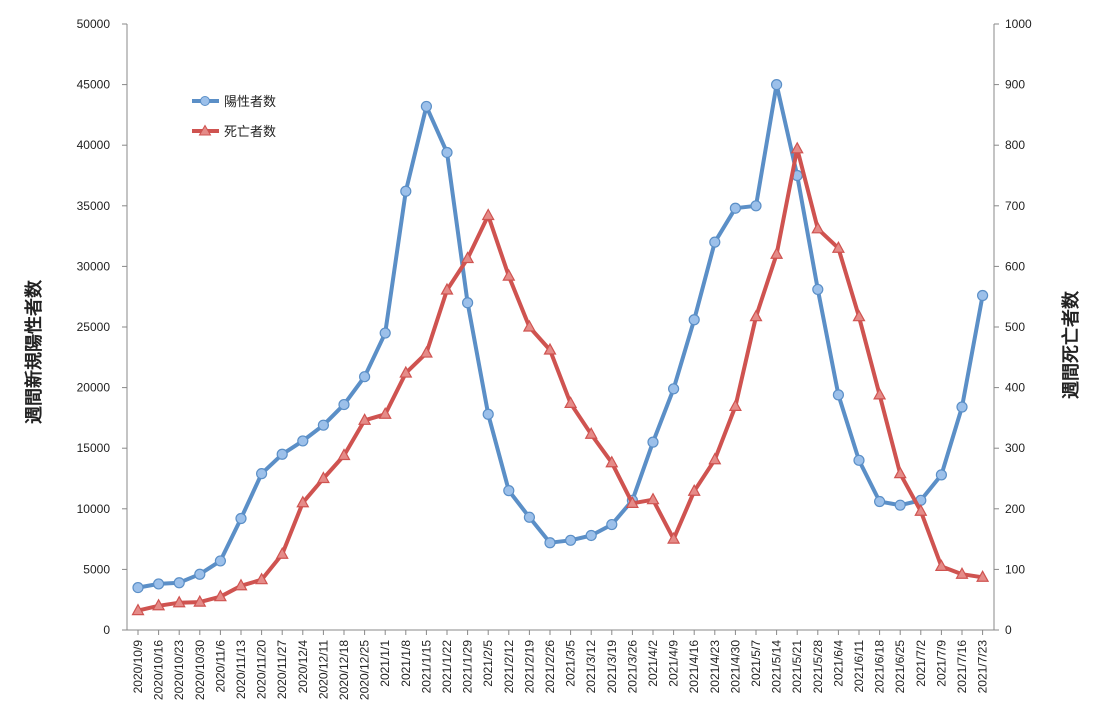  Describe the element at coordinates (1015, 448) in the screenshot. I see `right-y-tick-label: 300` at that location.